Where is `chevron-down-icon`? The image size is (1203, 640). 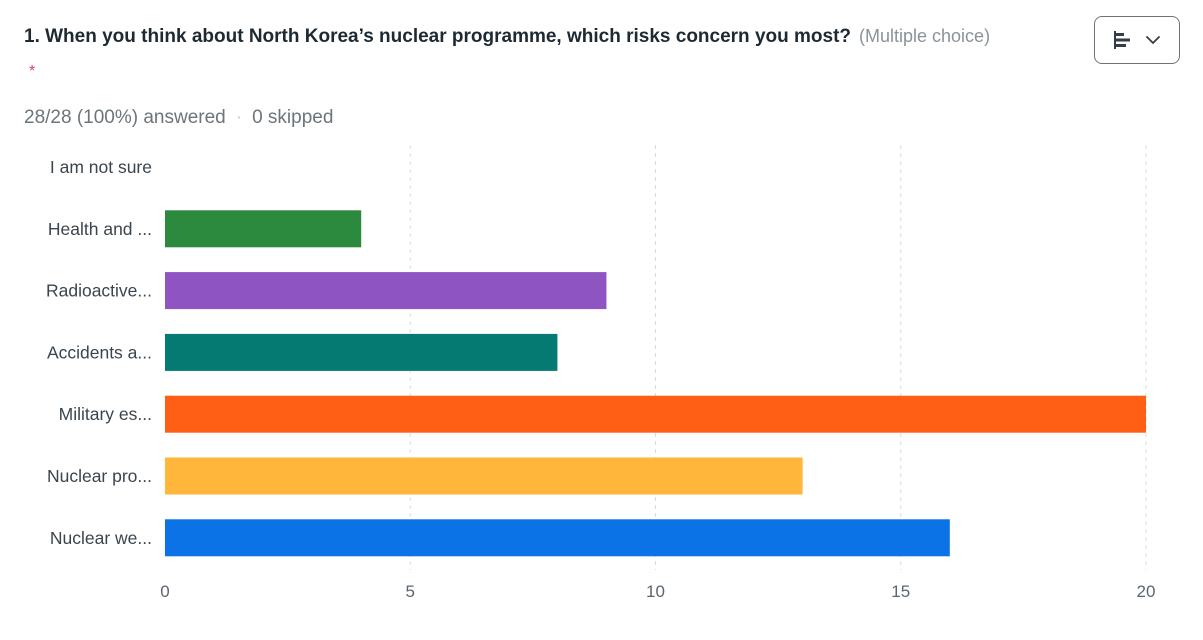 chevron-down-icon is located at coordinates (1153, 40).